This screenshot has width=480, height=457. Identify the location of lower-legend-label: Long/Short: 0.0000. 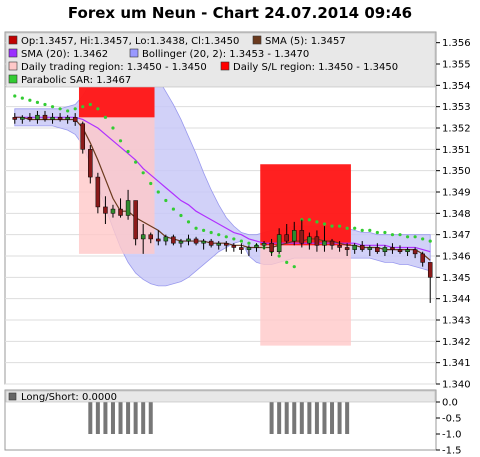
(69, 397).